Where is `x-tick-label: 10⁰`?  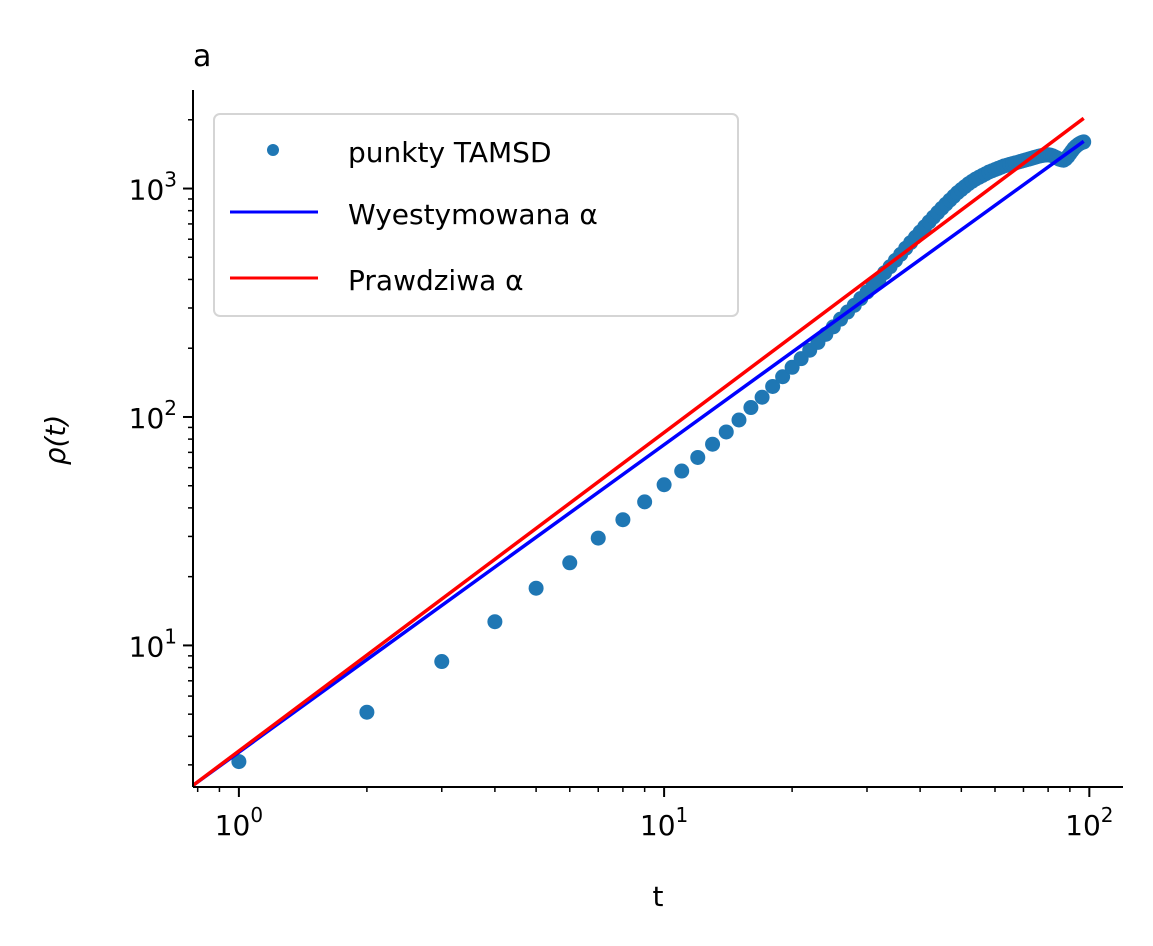
x-tick-label: 10⁰ is located at coordinates (239, 822).